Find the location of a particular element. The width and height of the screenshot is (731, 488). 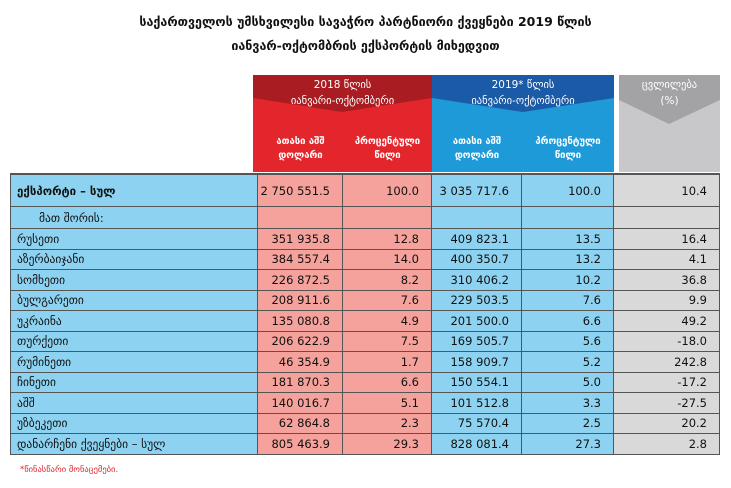

table-cell: 13.2 is located at coordinates (568, 259).